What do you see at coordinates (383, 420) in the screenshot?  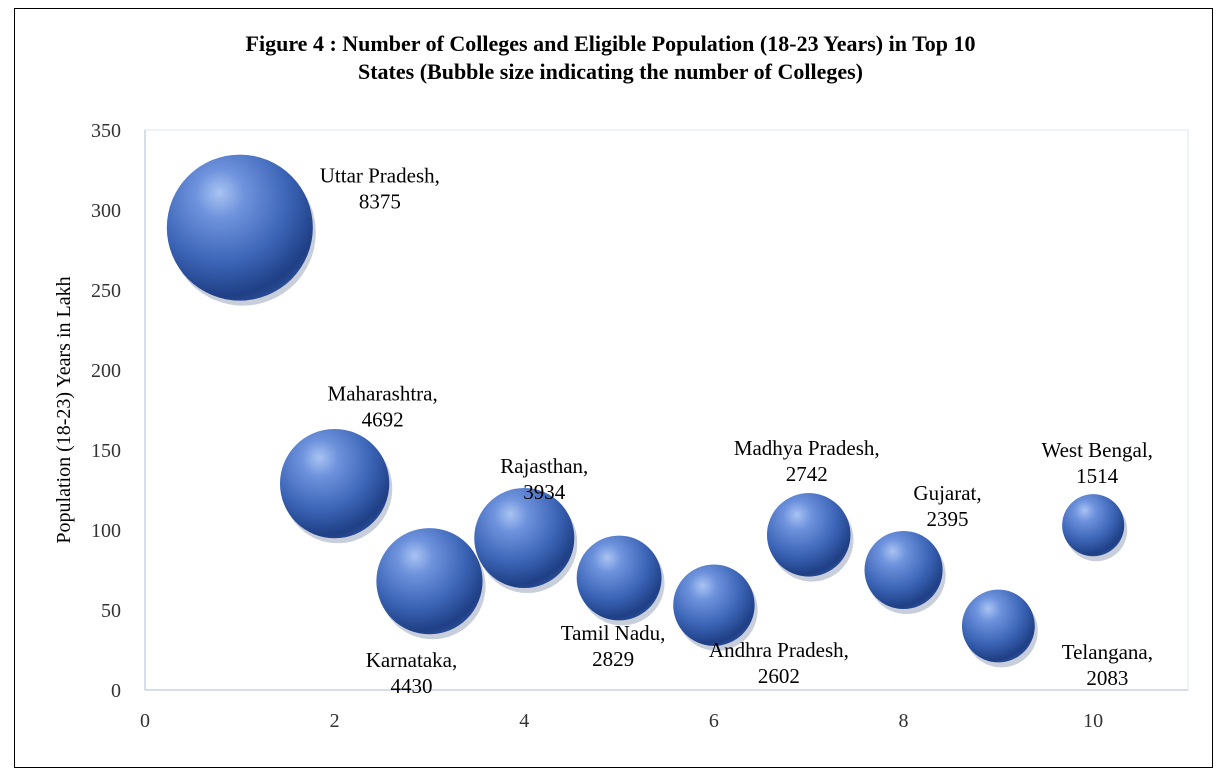 I see `bubble-label-colleges: 4692` at bounding box center [383, 420].